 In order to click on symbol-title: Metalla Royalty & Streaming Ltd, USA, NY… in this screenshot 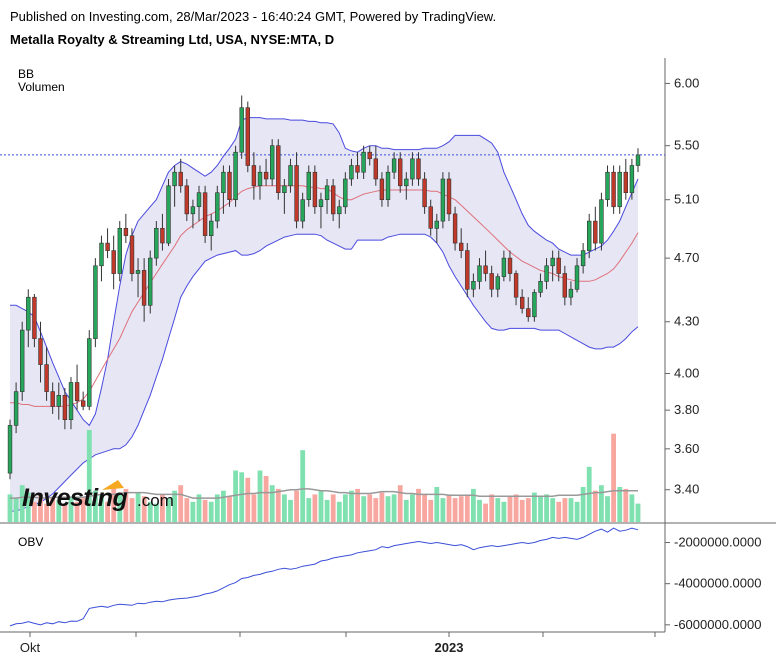, I will do `click(172, 39)`.